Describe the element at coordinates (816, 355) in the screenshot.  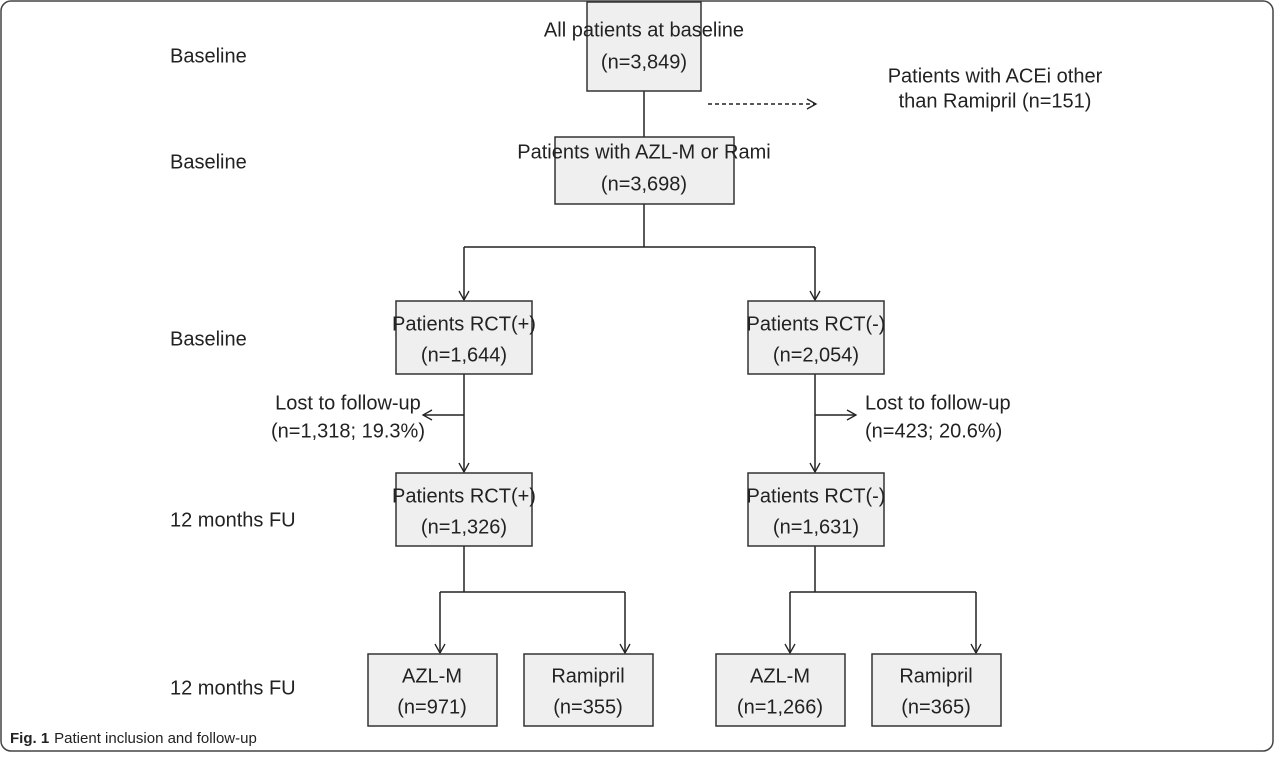
I see `node-count: (n=2,054)` at that location.